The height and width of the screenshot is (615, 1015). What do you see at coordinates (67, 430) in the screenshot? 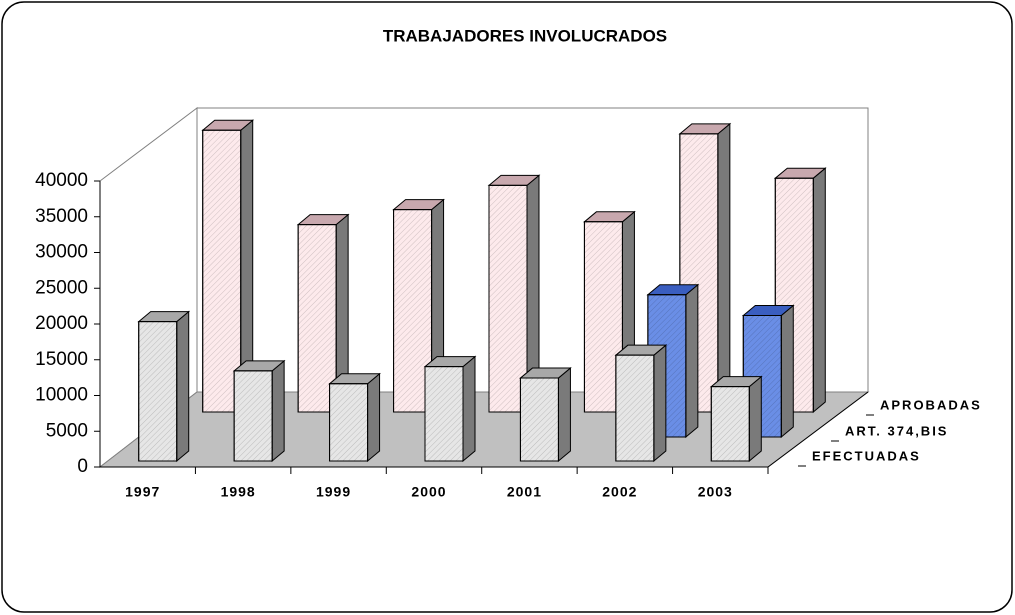
I see `y-tick-label: 5000` at bounding box center [67, 430].